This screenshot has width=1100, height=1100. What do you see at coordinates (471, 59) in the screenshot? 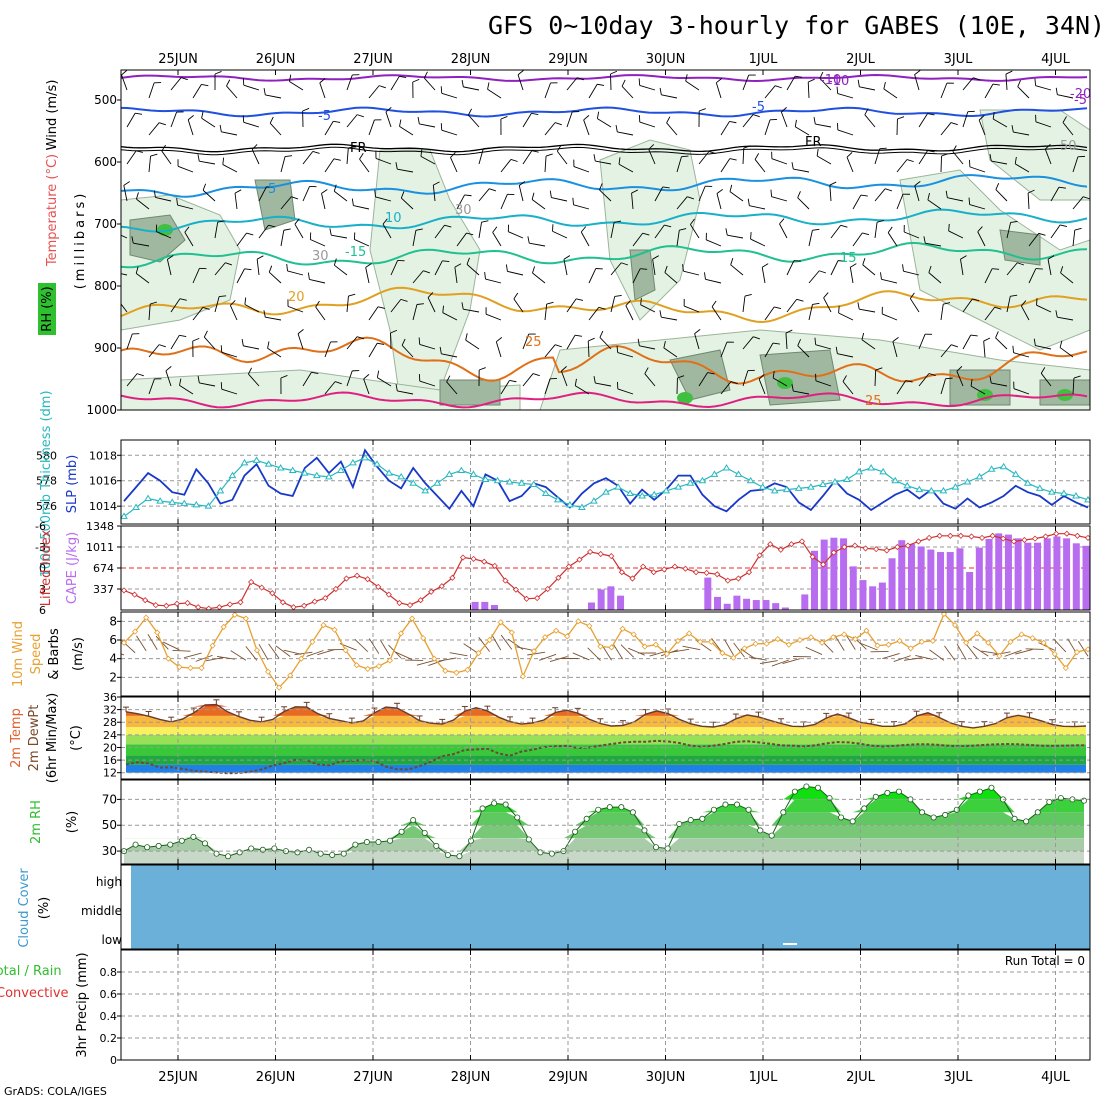
I see `date-label-top: 28JUN` at bounding box center [471, 59].